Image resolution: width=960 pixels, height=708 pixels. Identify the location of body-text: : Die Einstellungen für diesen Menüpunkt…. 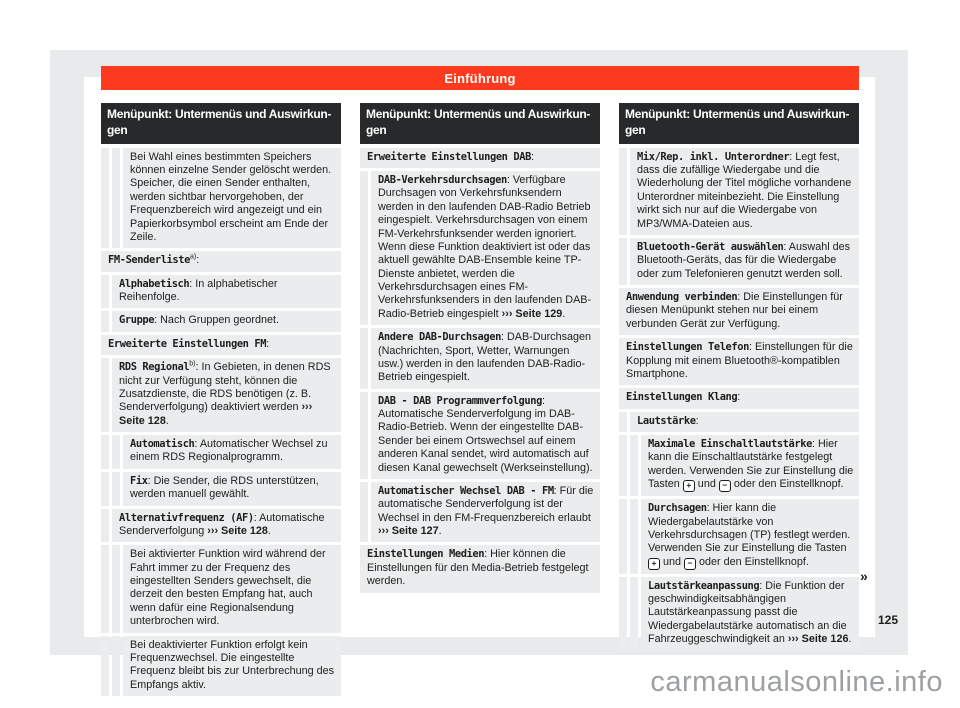
(734, 310).